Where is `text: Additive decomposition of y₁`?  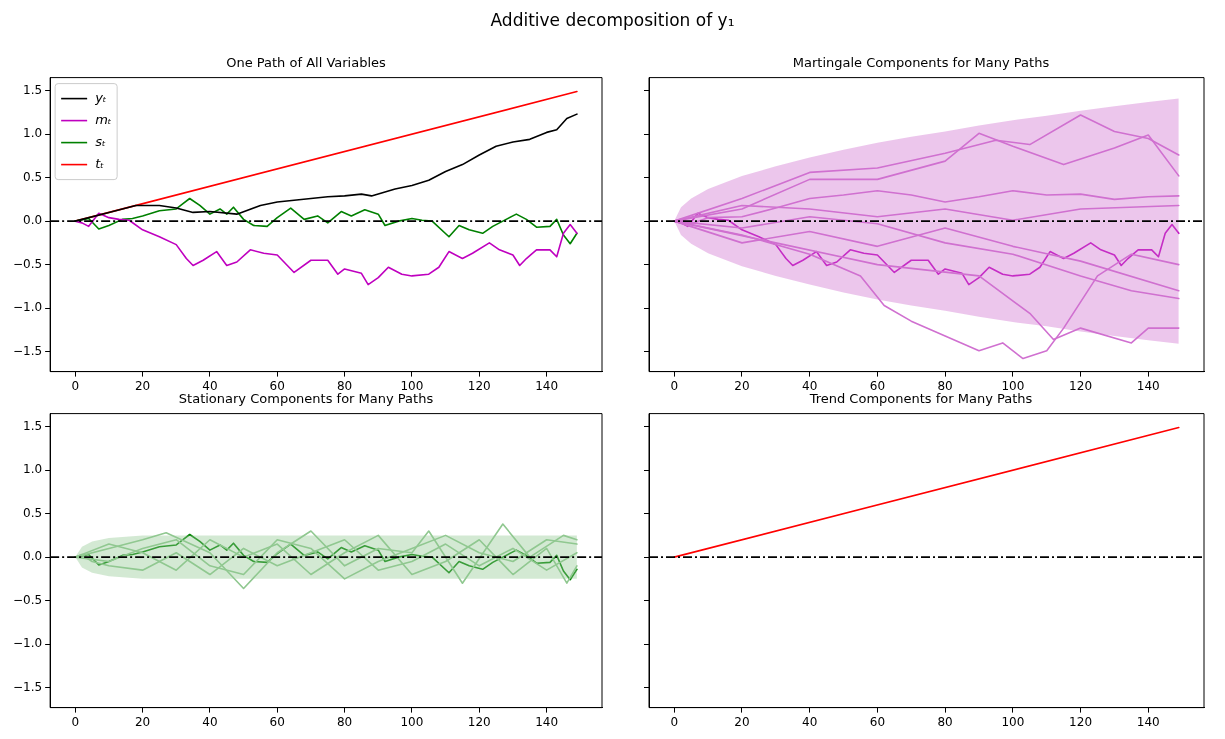 text: Additive decomposition of y₁ is located at coordinates (612, 20).